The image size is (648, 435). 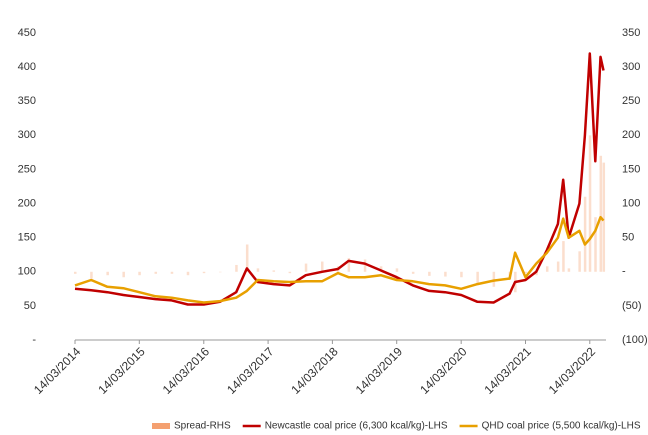 I want to click on y2-tick-label: 50, so click(x=628, y=238).